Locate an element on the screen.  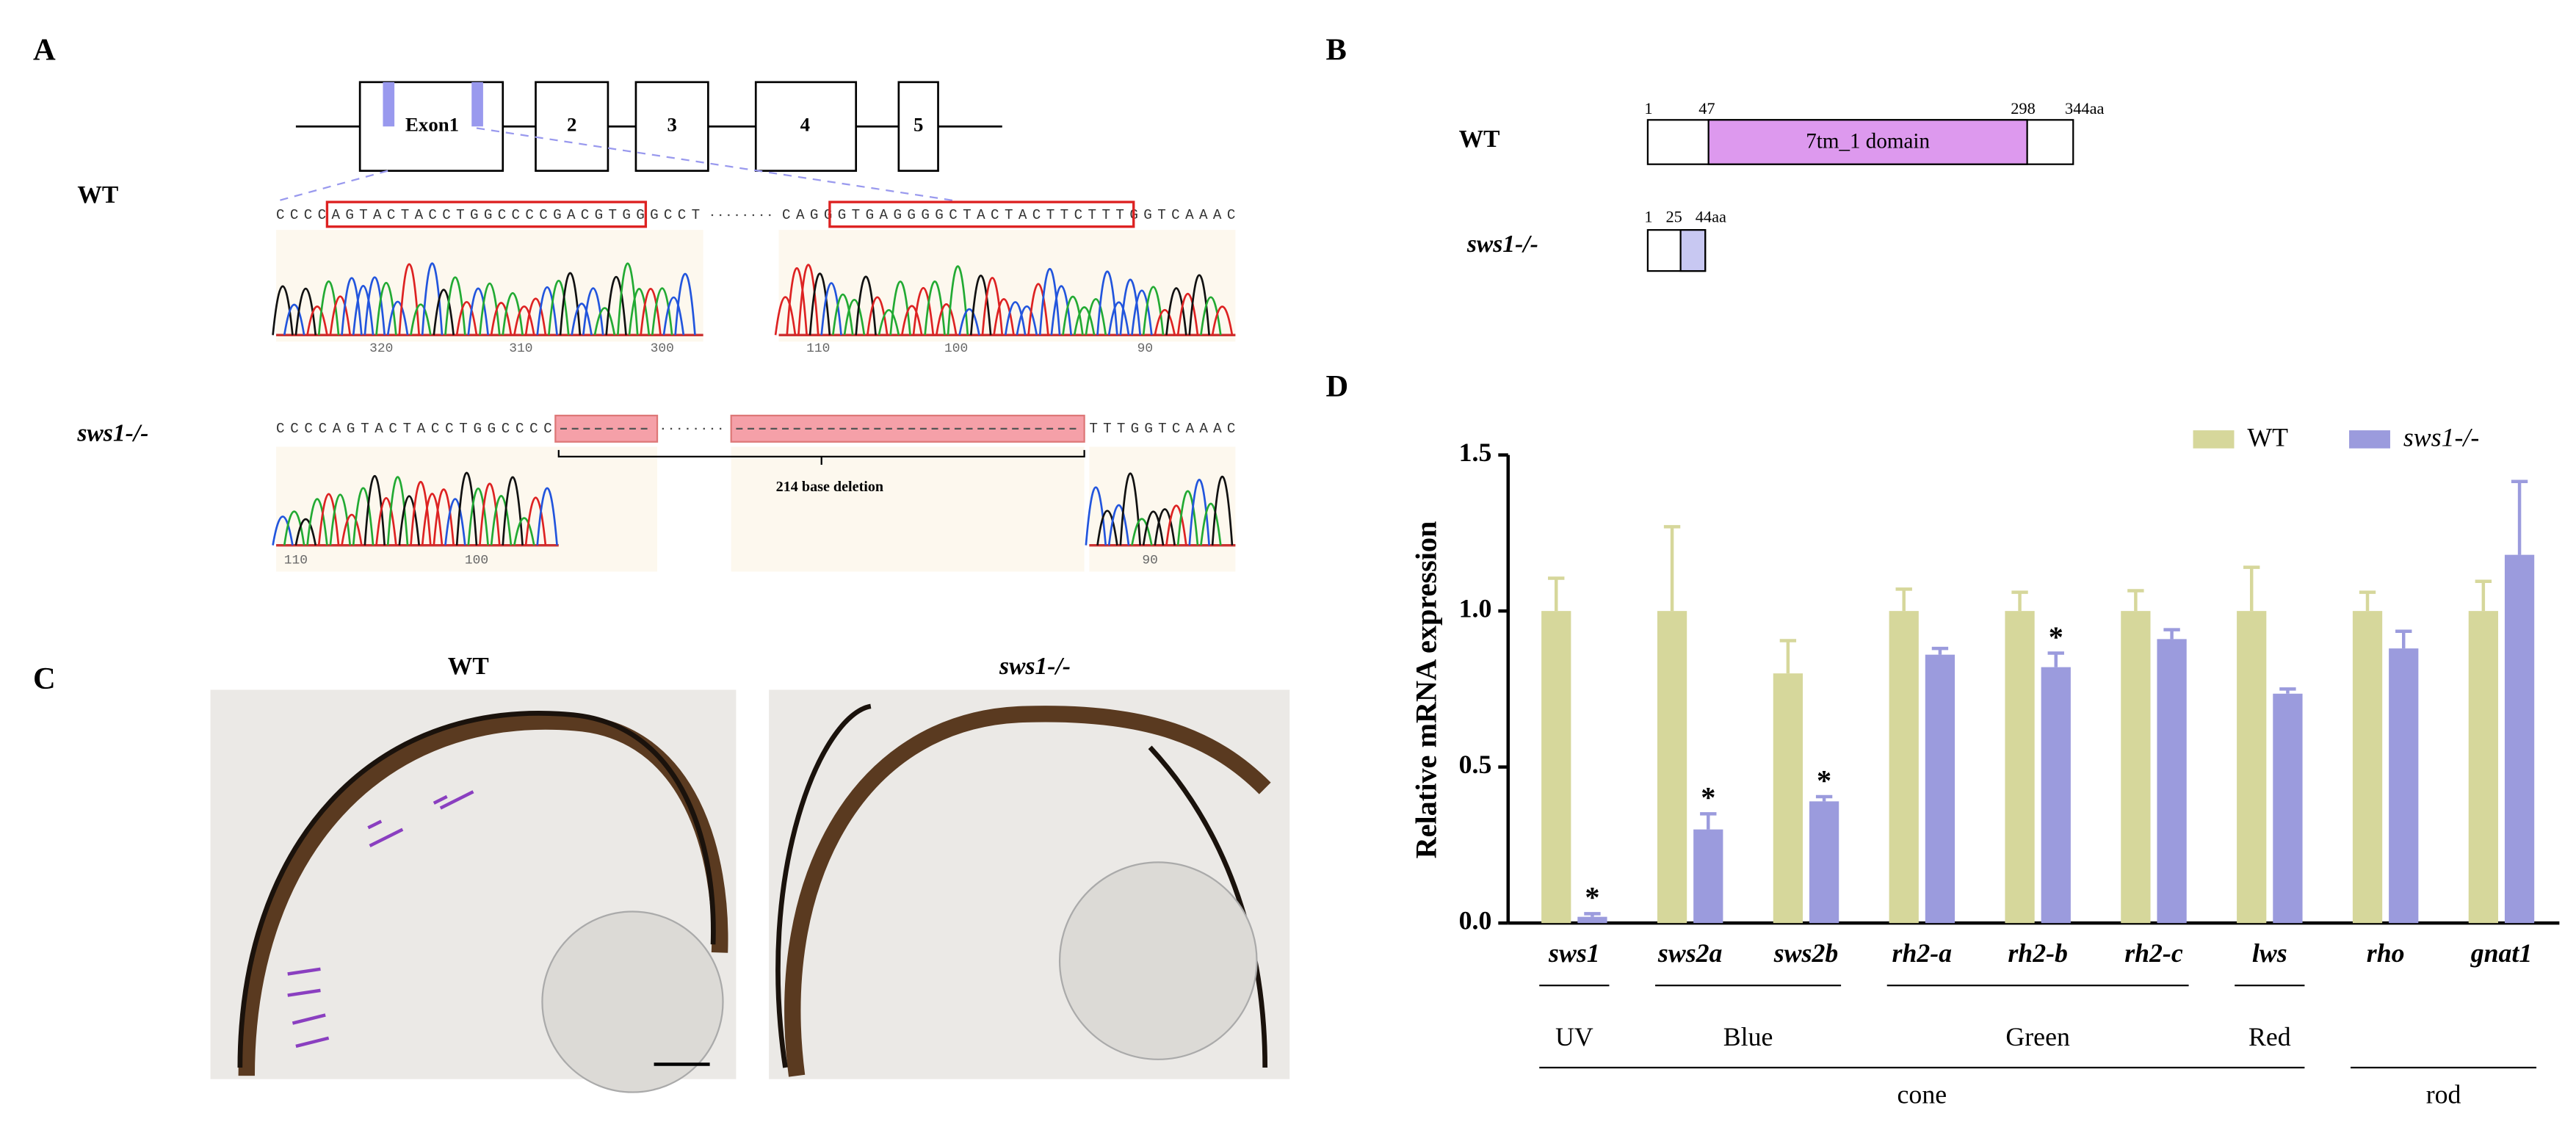
domain-label: 7tm_1 domain is located at coordinates (1868, 141).